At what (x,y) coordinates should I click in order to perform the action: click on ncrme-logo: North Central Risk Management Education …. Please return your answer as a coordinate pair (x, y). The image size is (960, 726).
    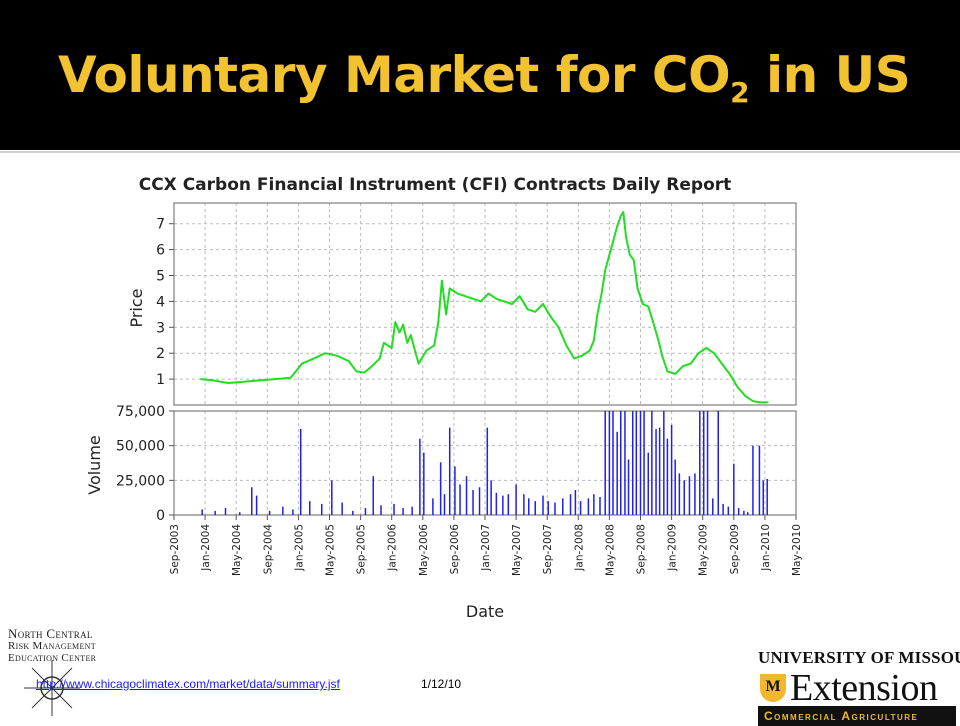
    Looking at the image, I should click on (52, 645).